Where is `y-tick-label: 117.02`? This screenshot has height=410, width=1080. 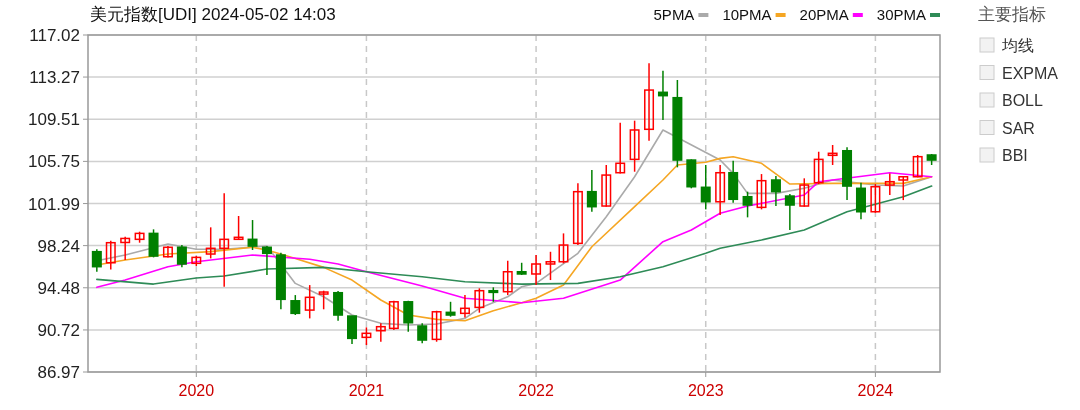 y-tick-label: 117.02 is located at coordinates (54, 35).